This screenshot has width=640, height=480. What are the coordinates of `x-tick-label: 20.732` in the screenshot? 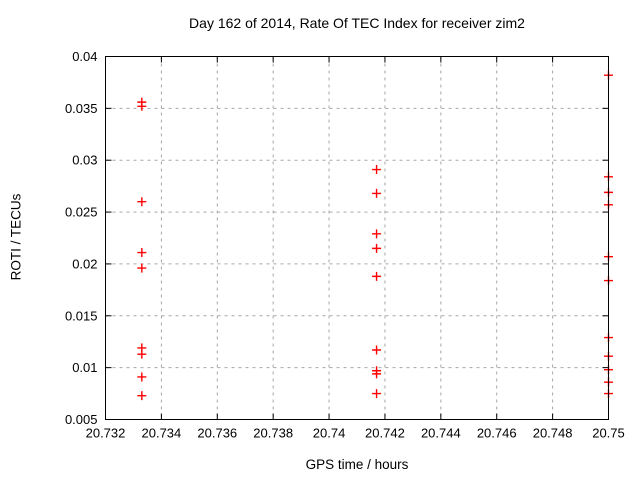 It's located at (106, 433).